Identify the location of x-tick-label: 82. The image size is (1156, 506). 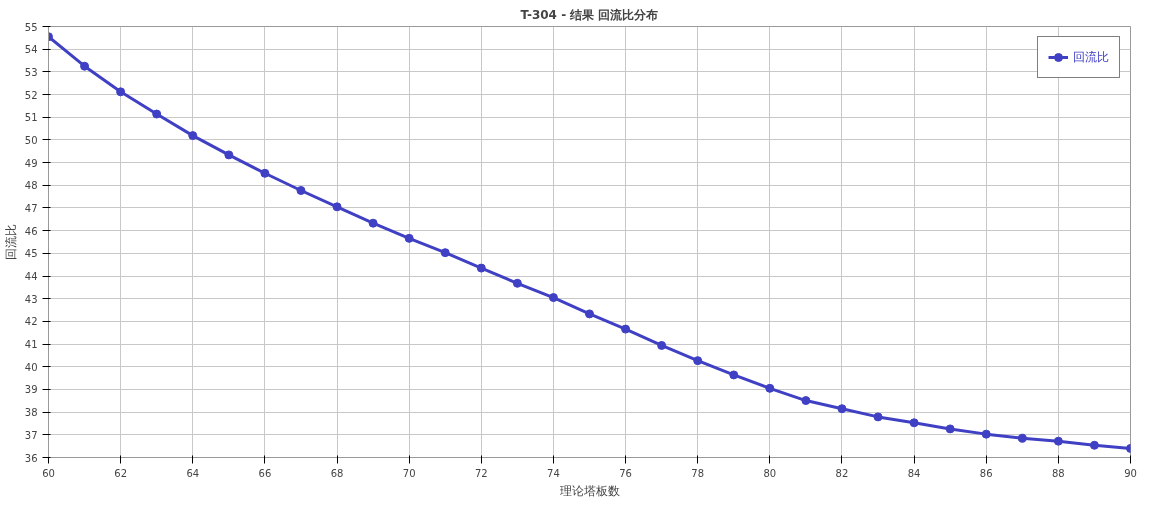
(842, 473).